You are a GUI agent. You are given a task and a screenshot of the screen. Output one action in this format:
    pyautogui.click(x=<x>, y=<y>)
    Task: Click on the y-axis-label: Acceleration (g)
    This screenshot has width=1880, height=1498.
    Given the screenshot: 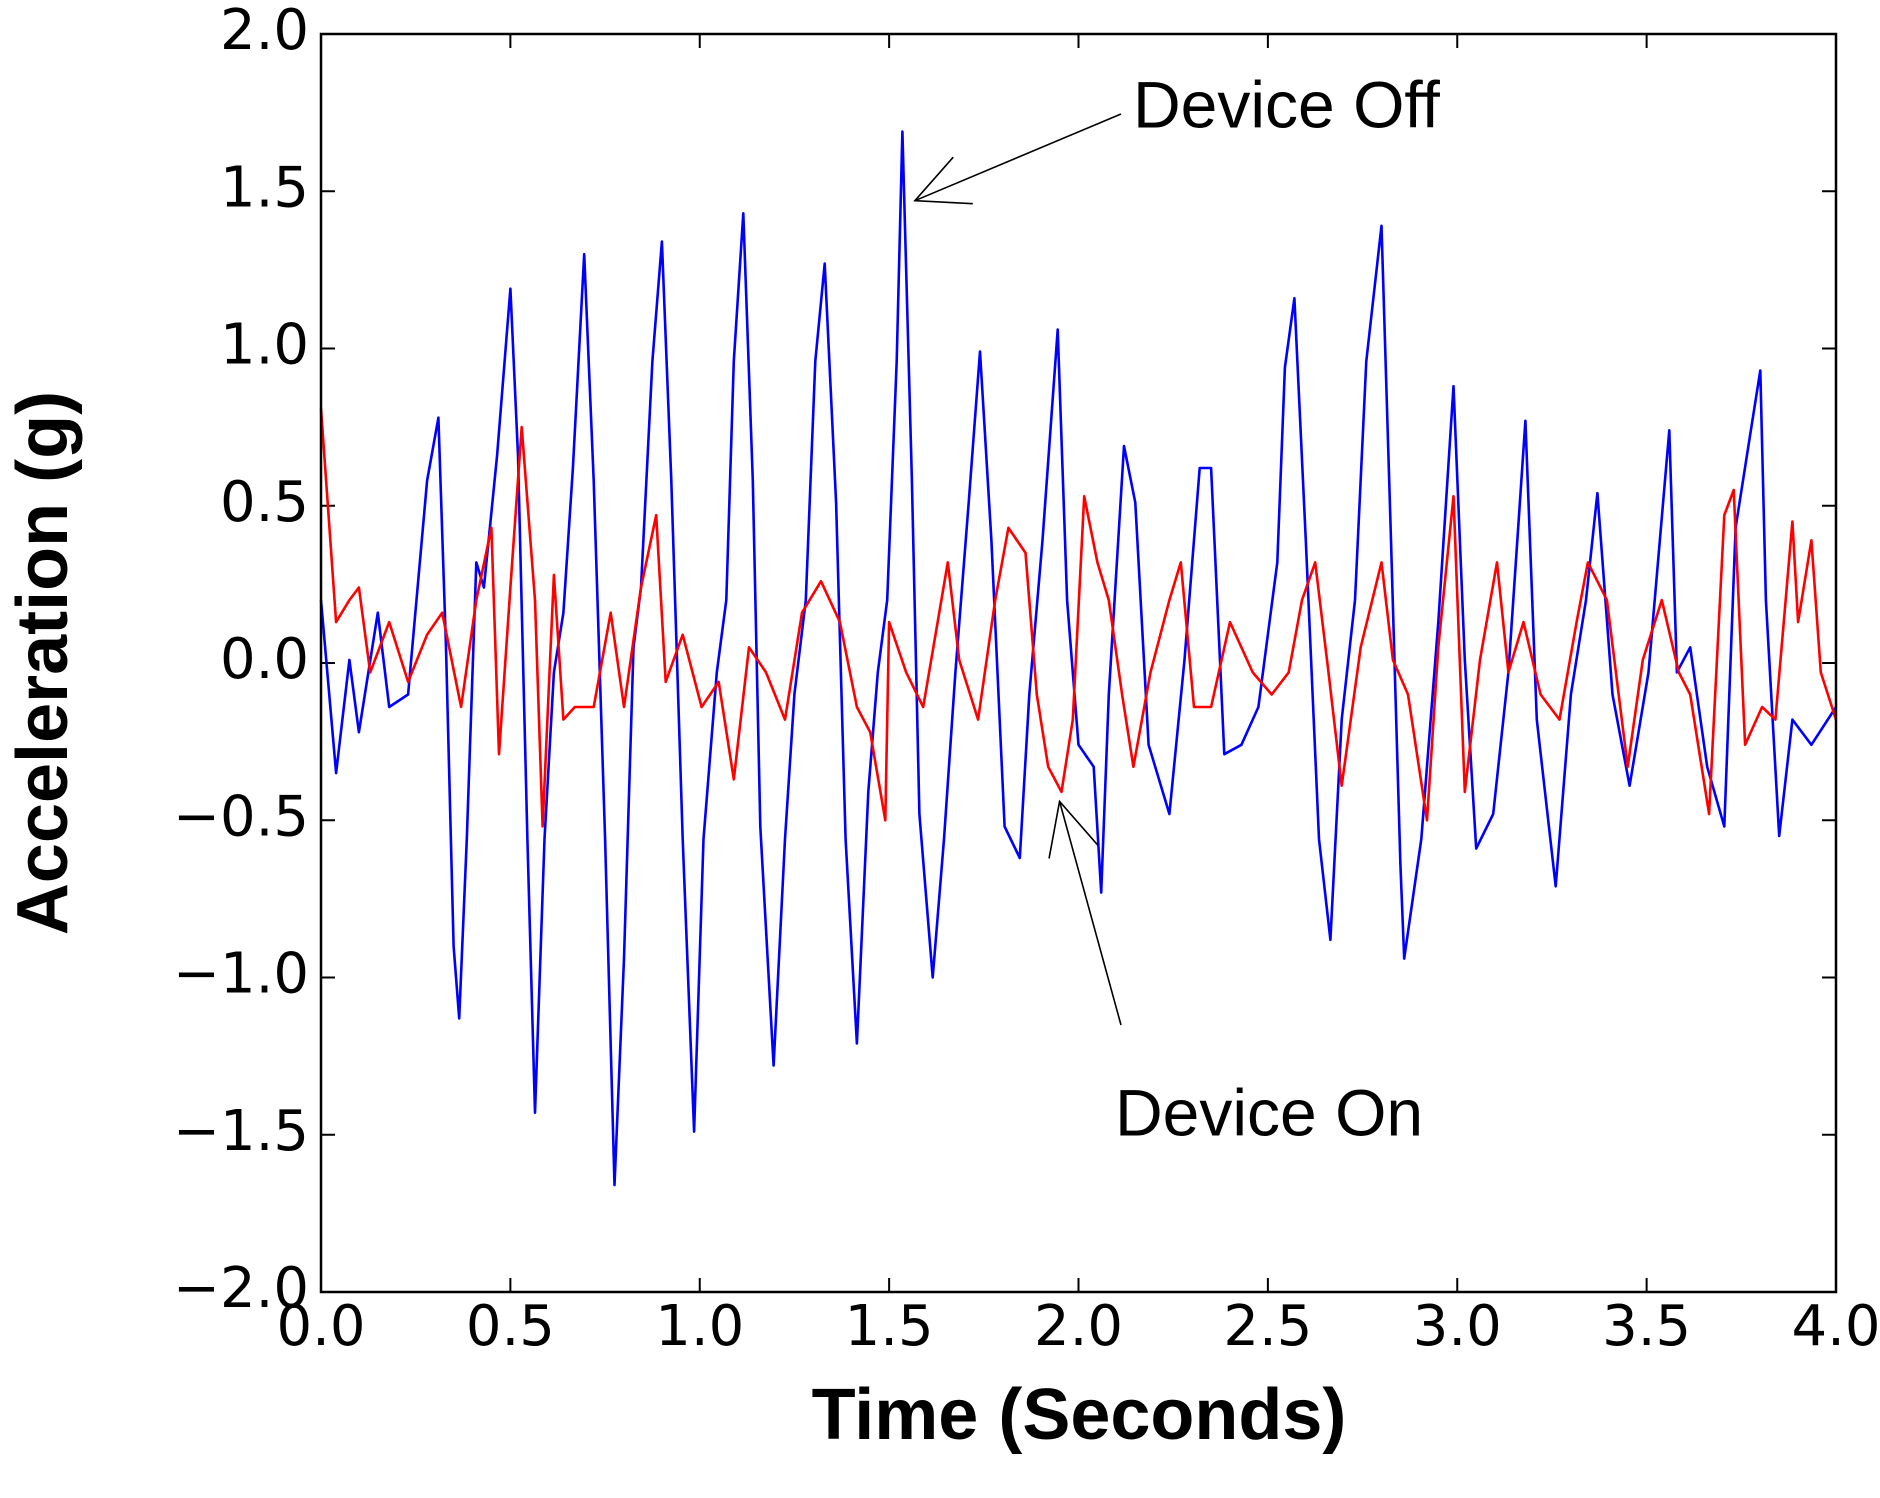 What is the action you would take?
    pyautogui.click(x=43, y=663)
    